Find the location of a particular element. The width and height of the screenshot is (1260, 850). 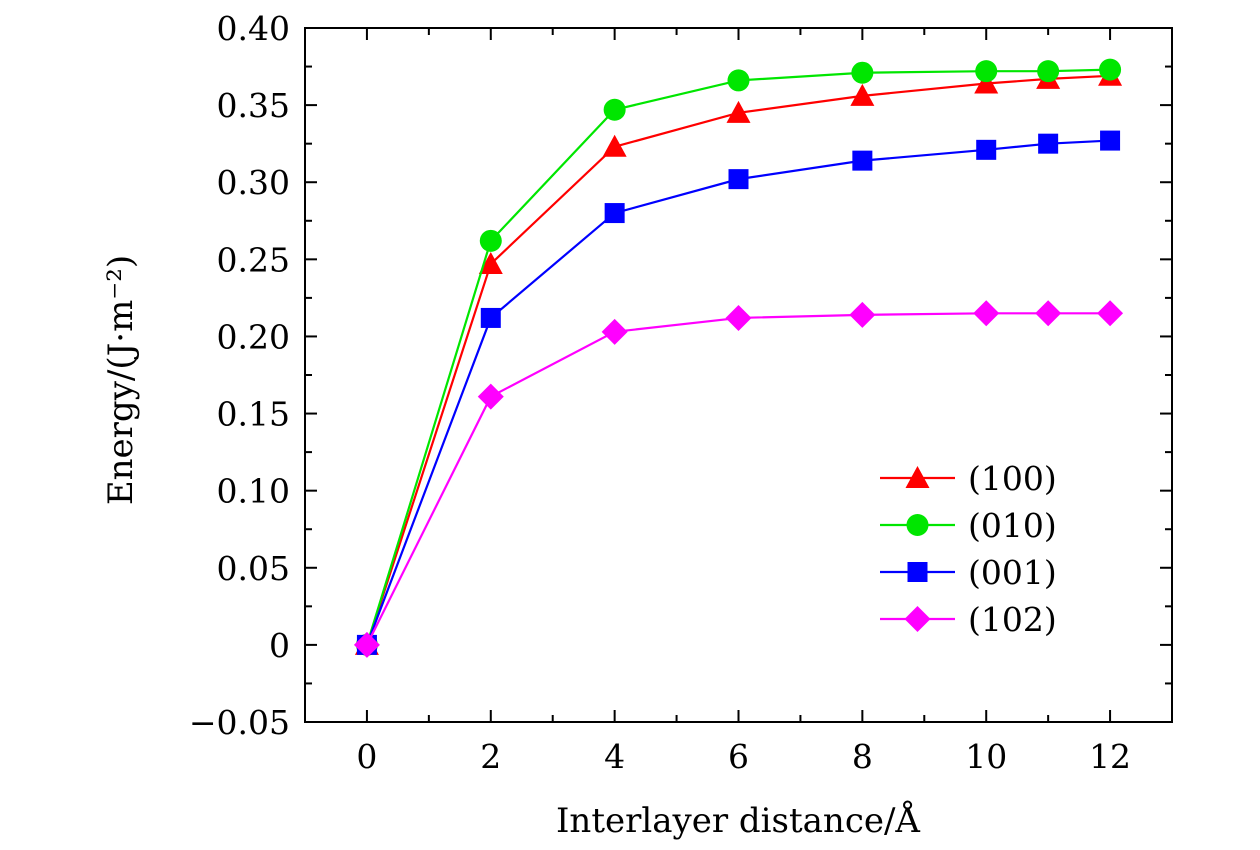

x-tick-label: 12 is located at coordinates (1110, 756).